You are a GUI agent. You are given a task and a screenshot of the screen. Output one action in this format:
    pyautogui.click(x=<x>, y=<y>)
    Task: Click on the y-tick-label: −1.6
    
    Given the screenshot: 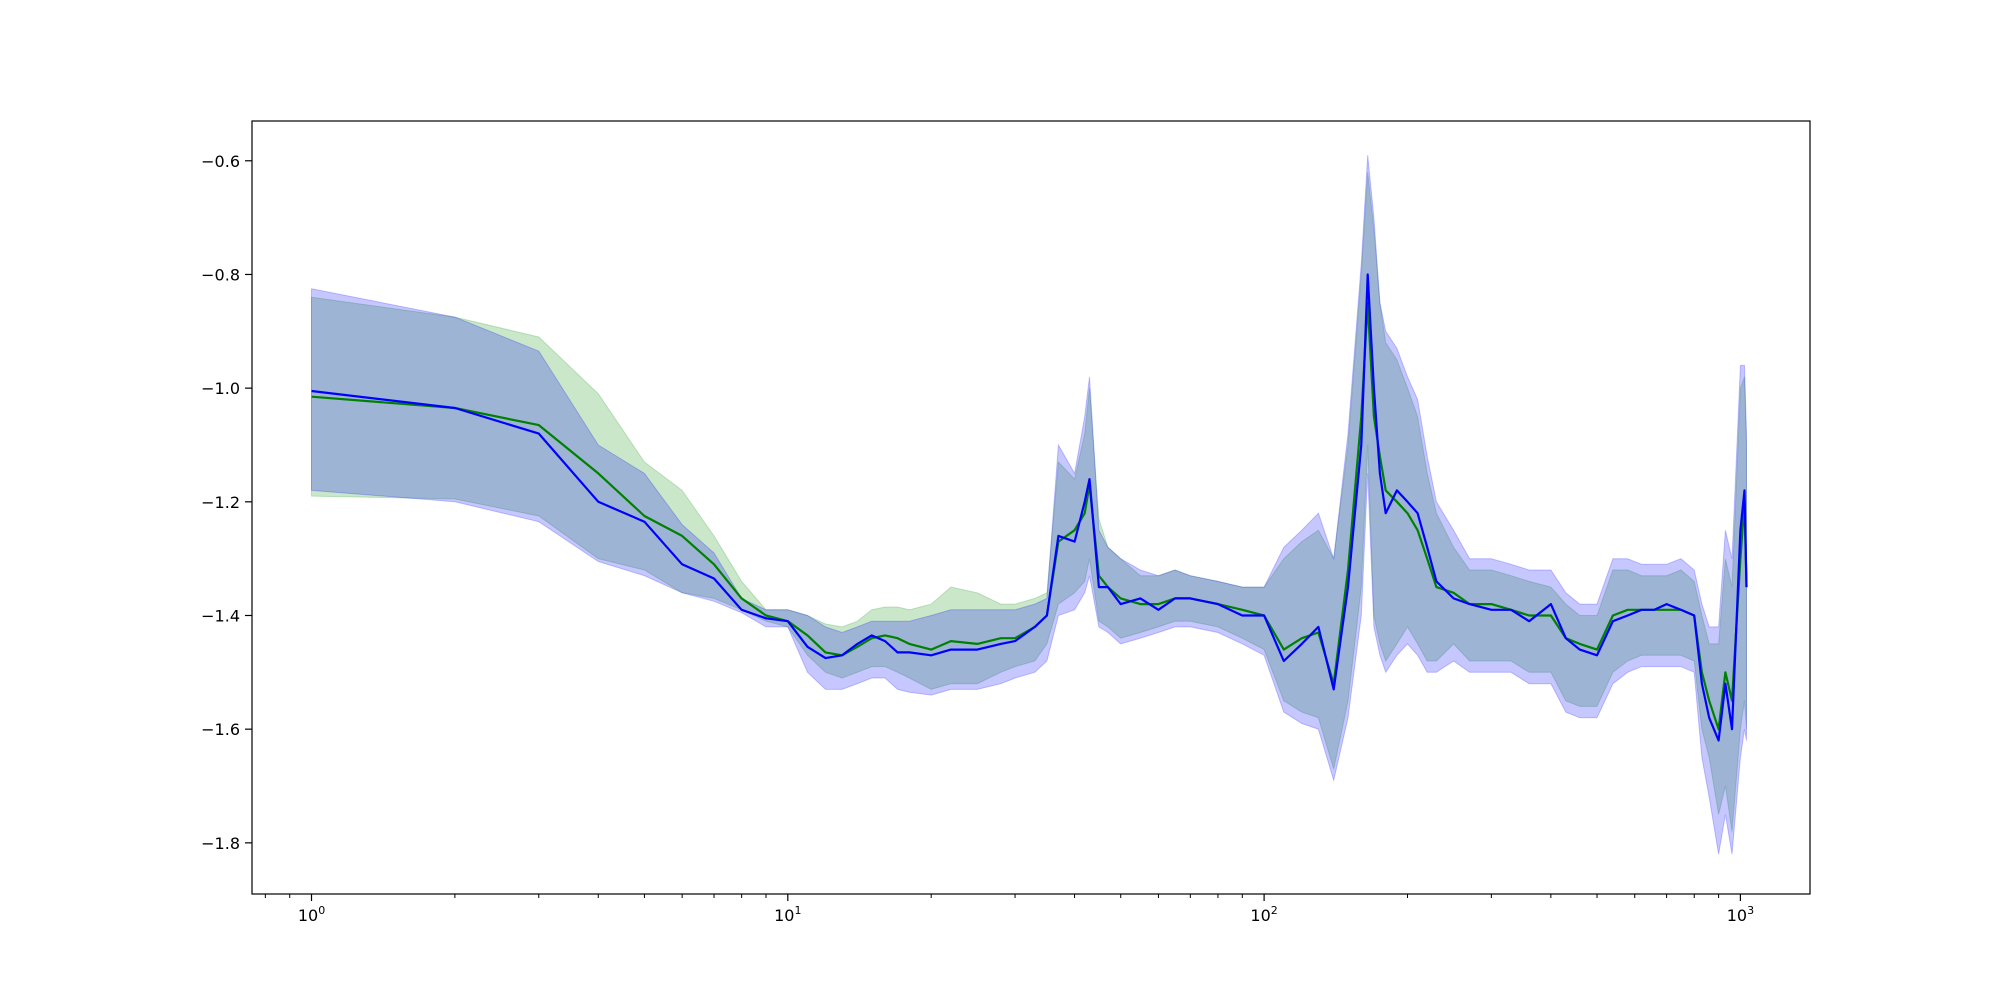 What is the action you would take?
    pyautogui.click(x=220, y=729)
    